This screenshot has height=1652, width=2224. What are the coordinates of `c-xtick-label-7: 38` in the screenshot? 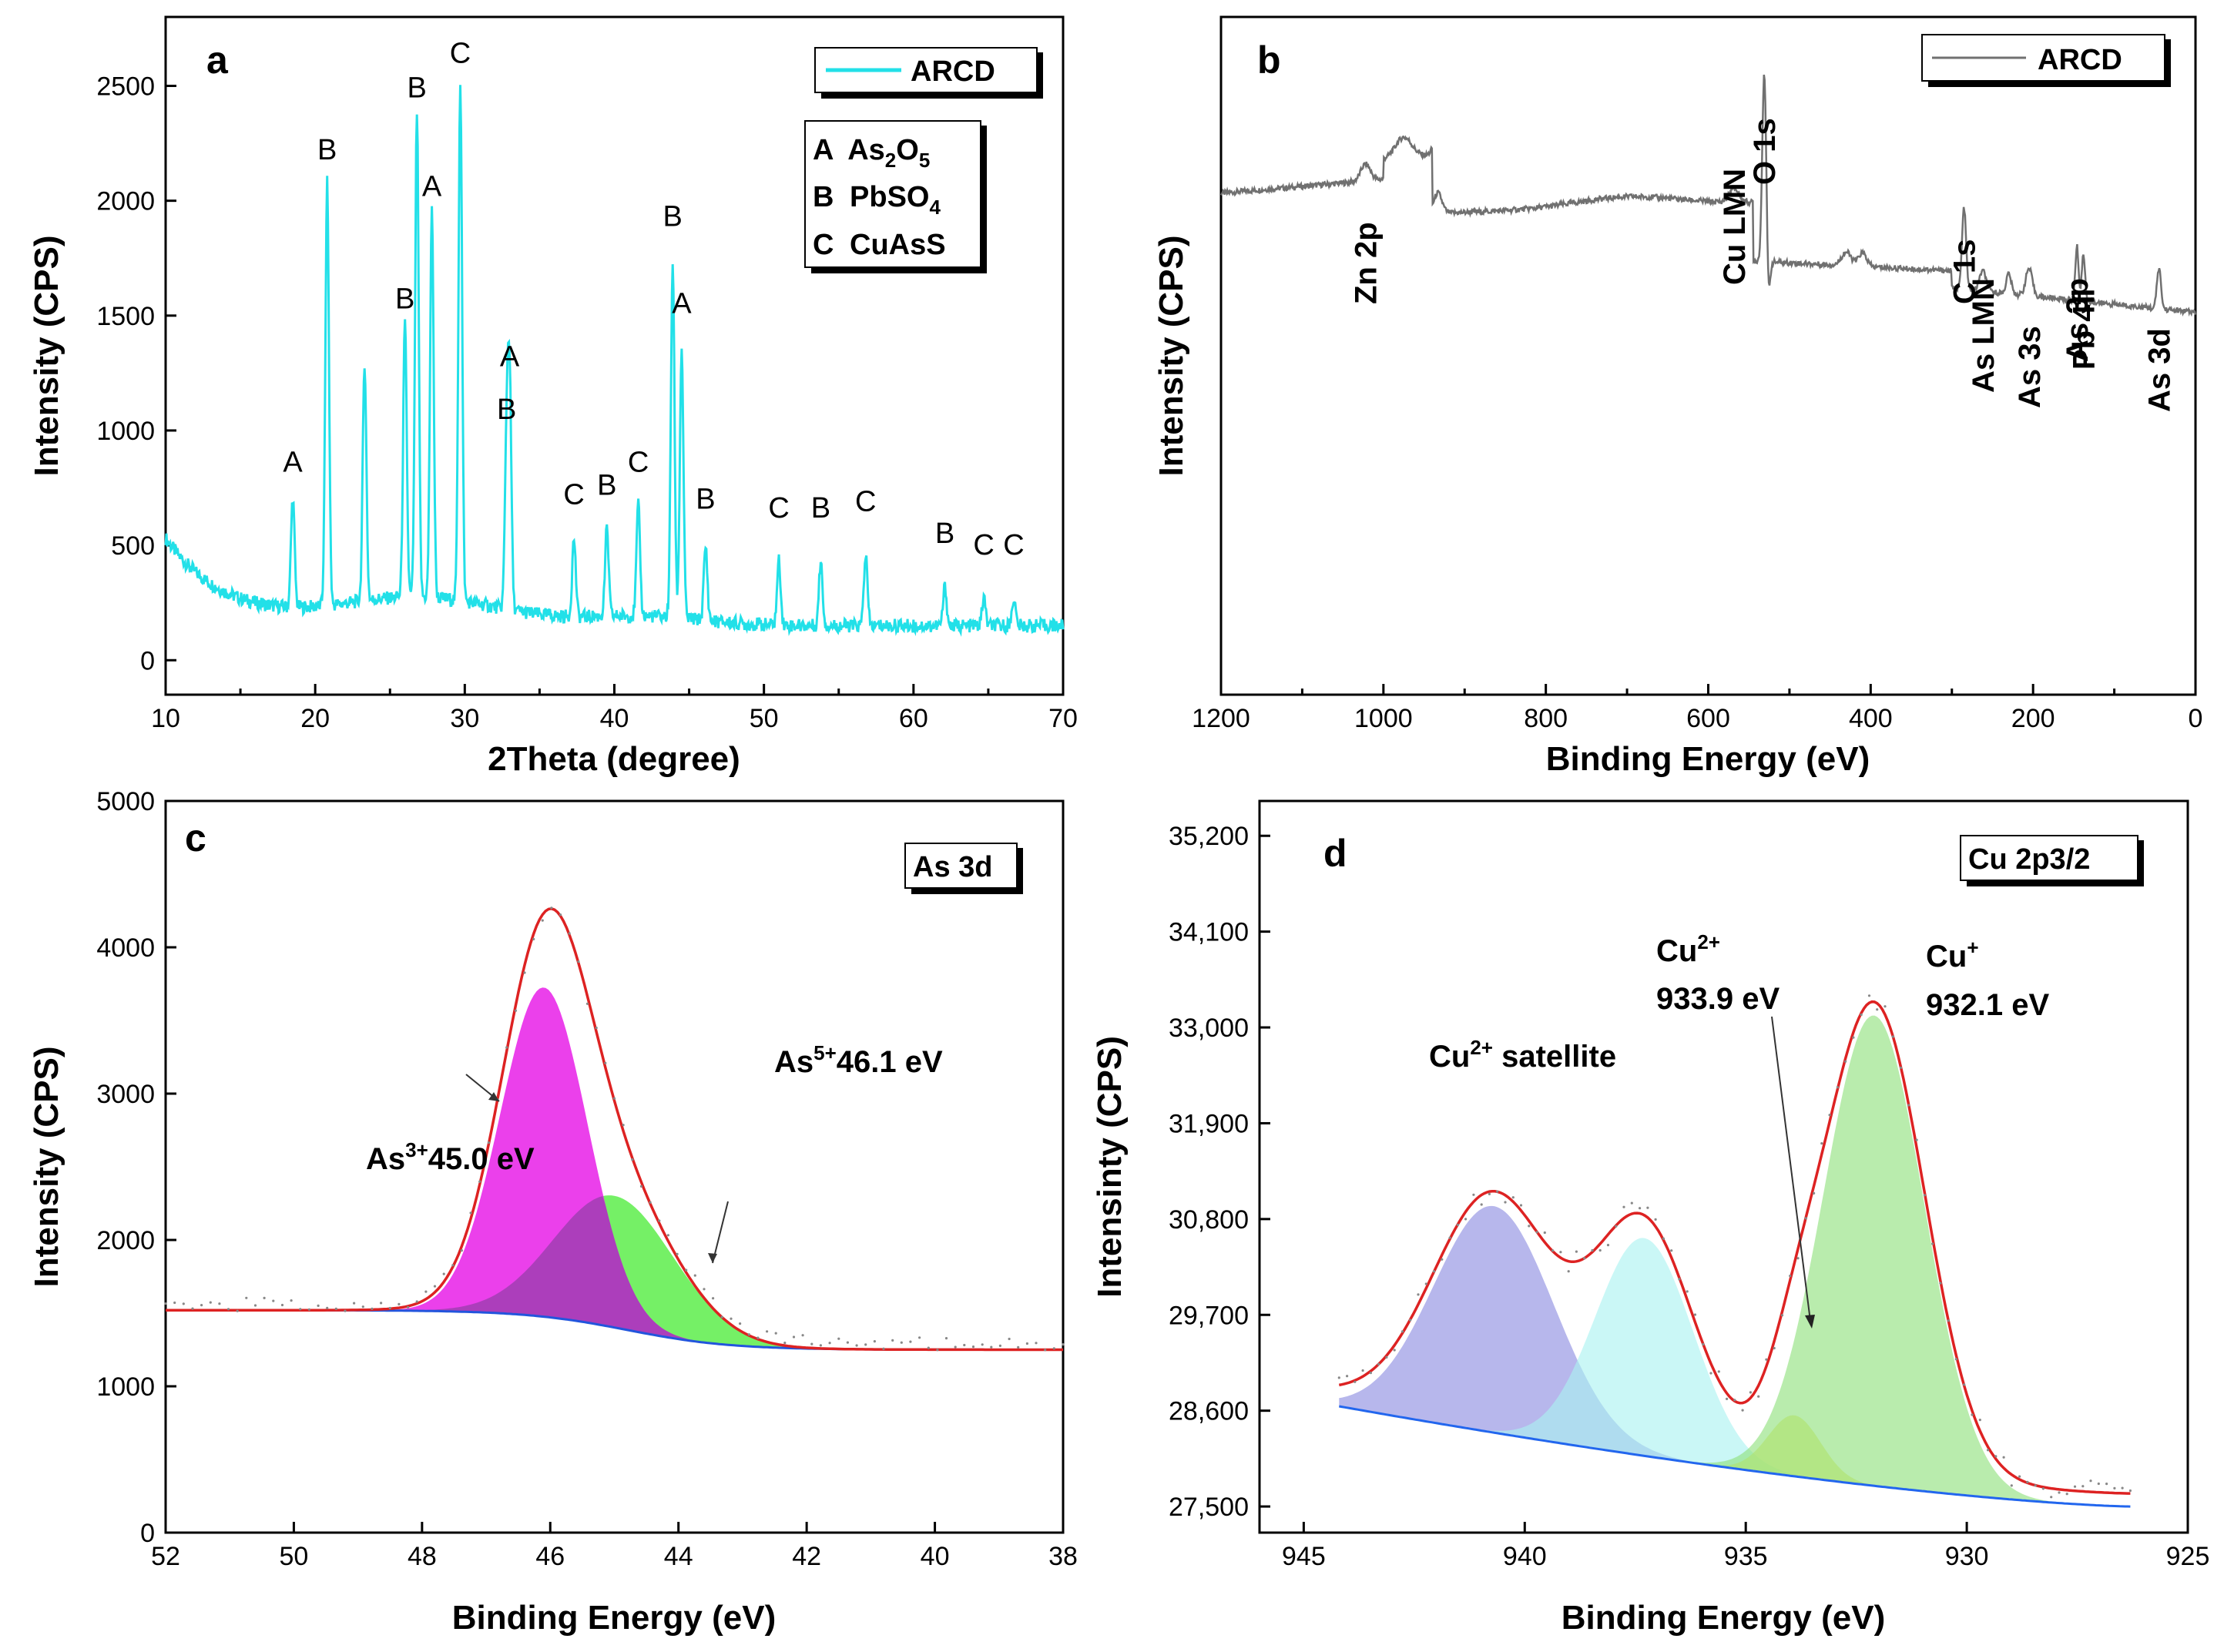 It's located at (1063, 1556).